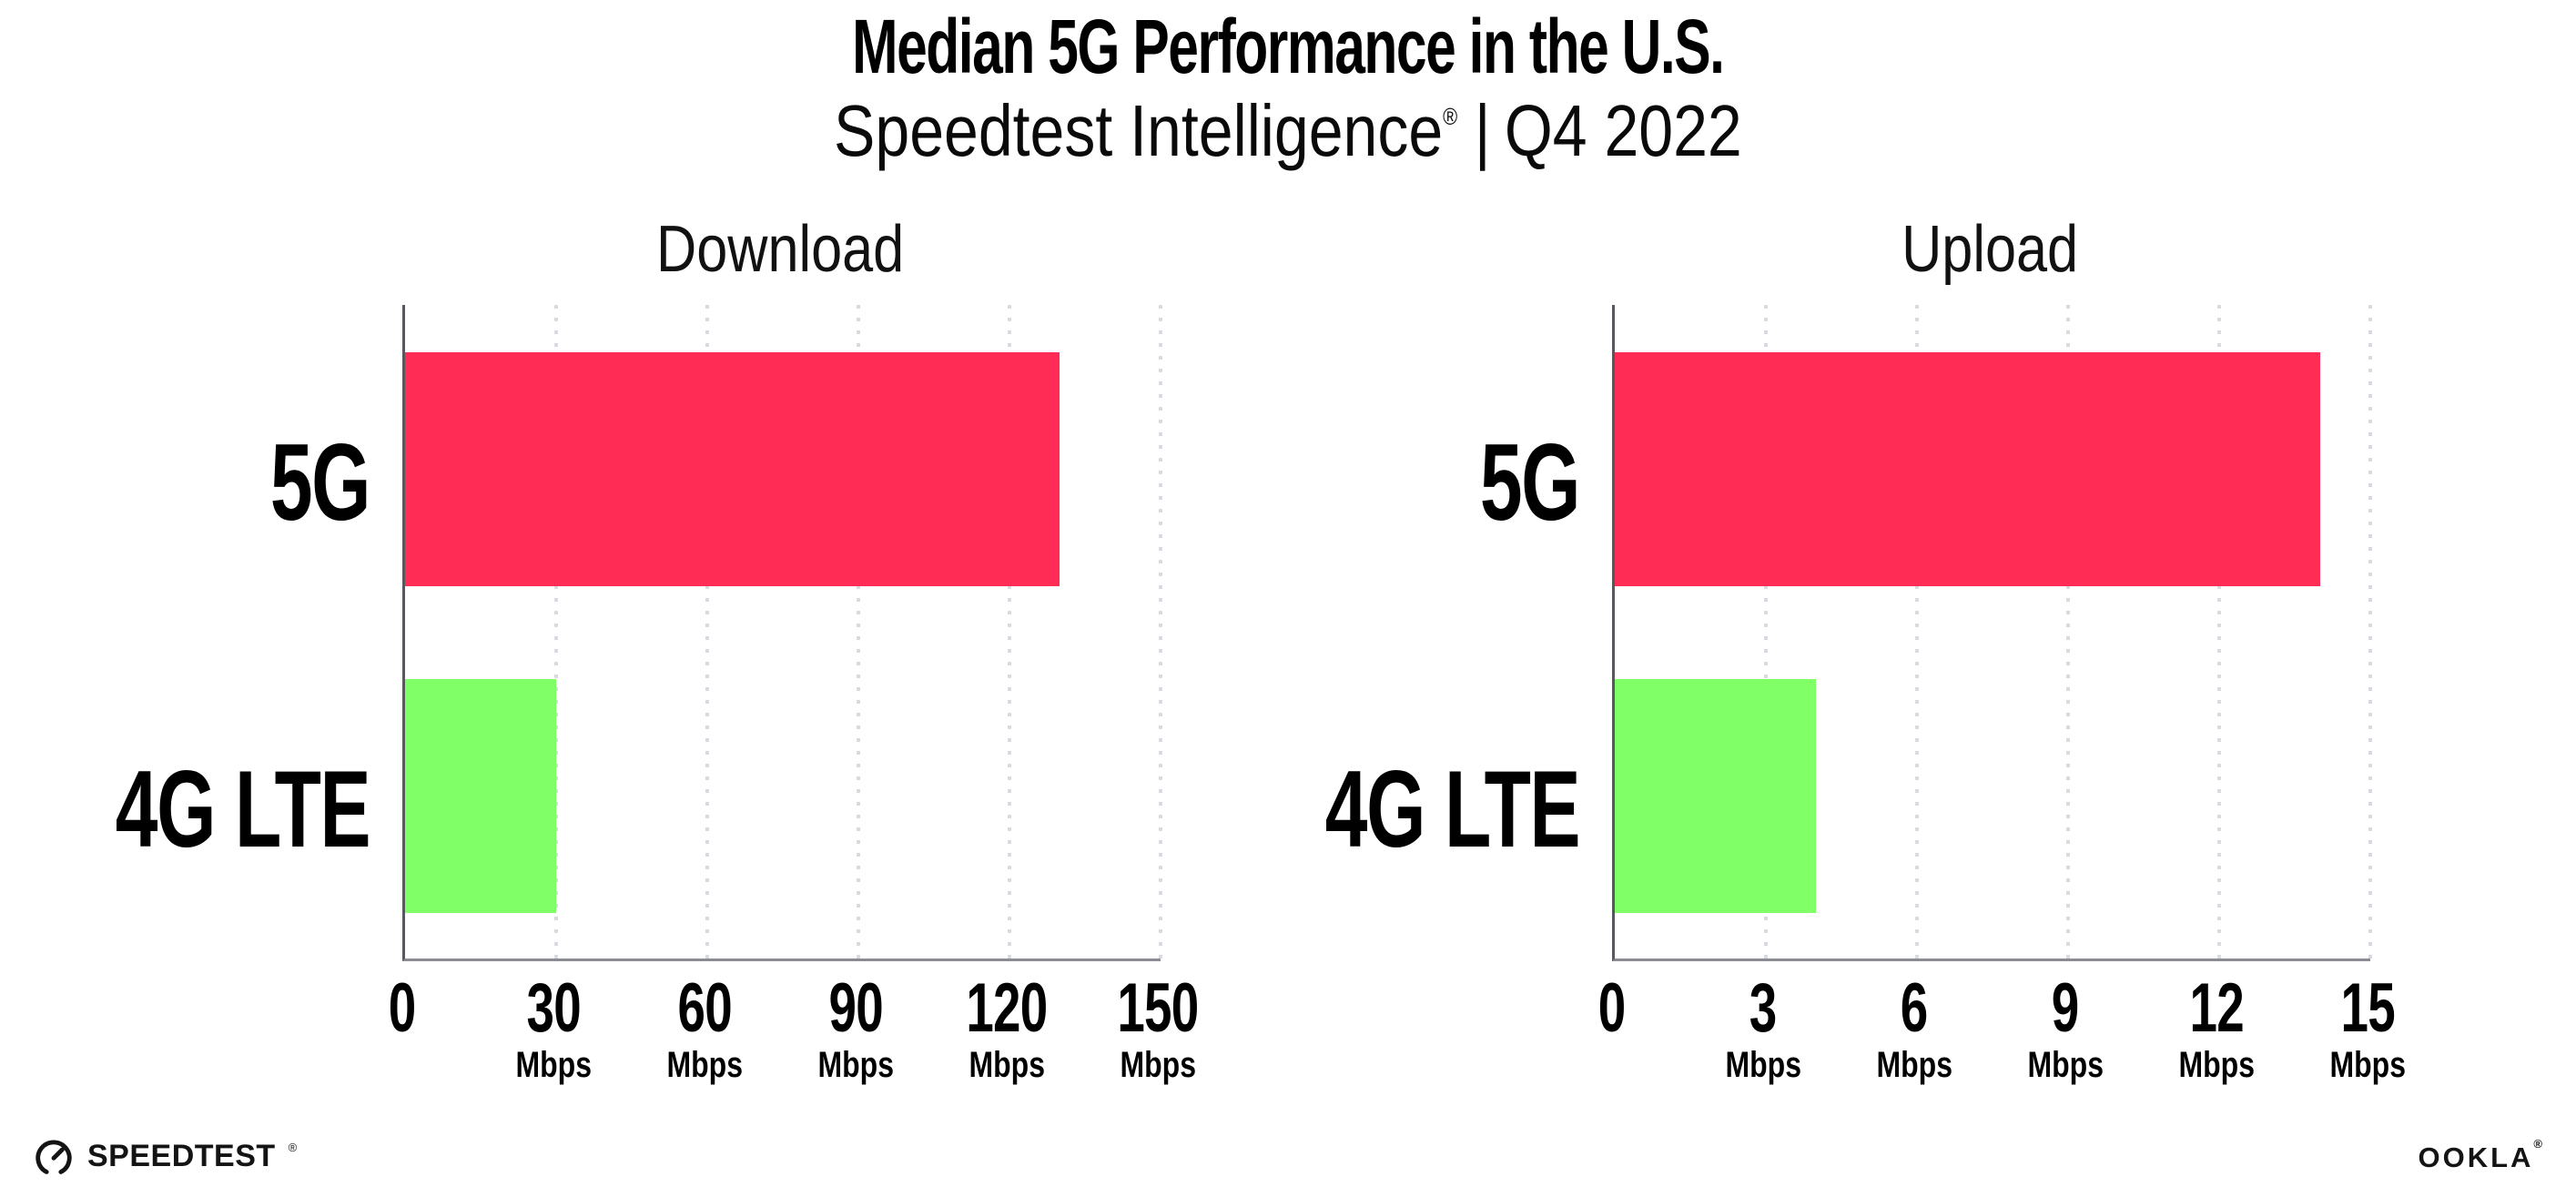  I want to click on x-tick-120-download: 120, so click(1007, 1008).